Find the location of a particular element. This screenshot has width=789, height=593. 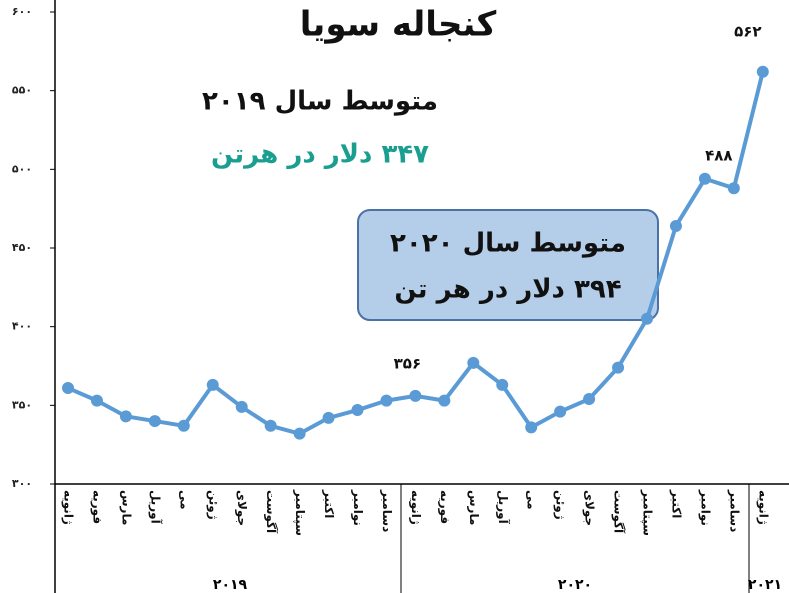

y-tick-label: ۳۰۰ is located at coordinates (22, 483).